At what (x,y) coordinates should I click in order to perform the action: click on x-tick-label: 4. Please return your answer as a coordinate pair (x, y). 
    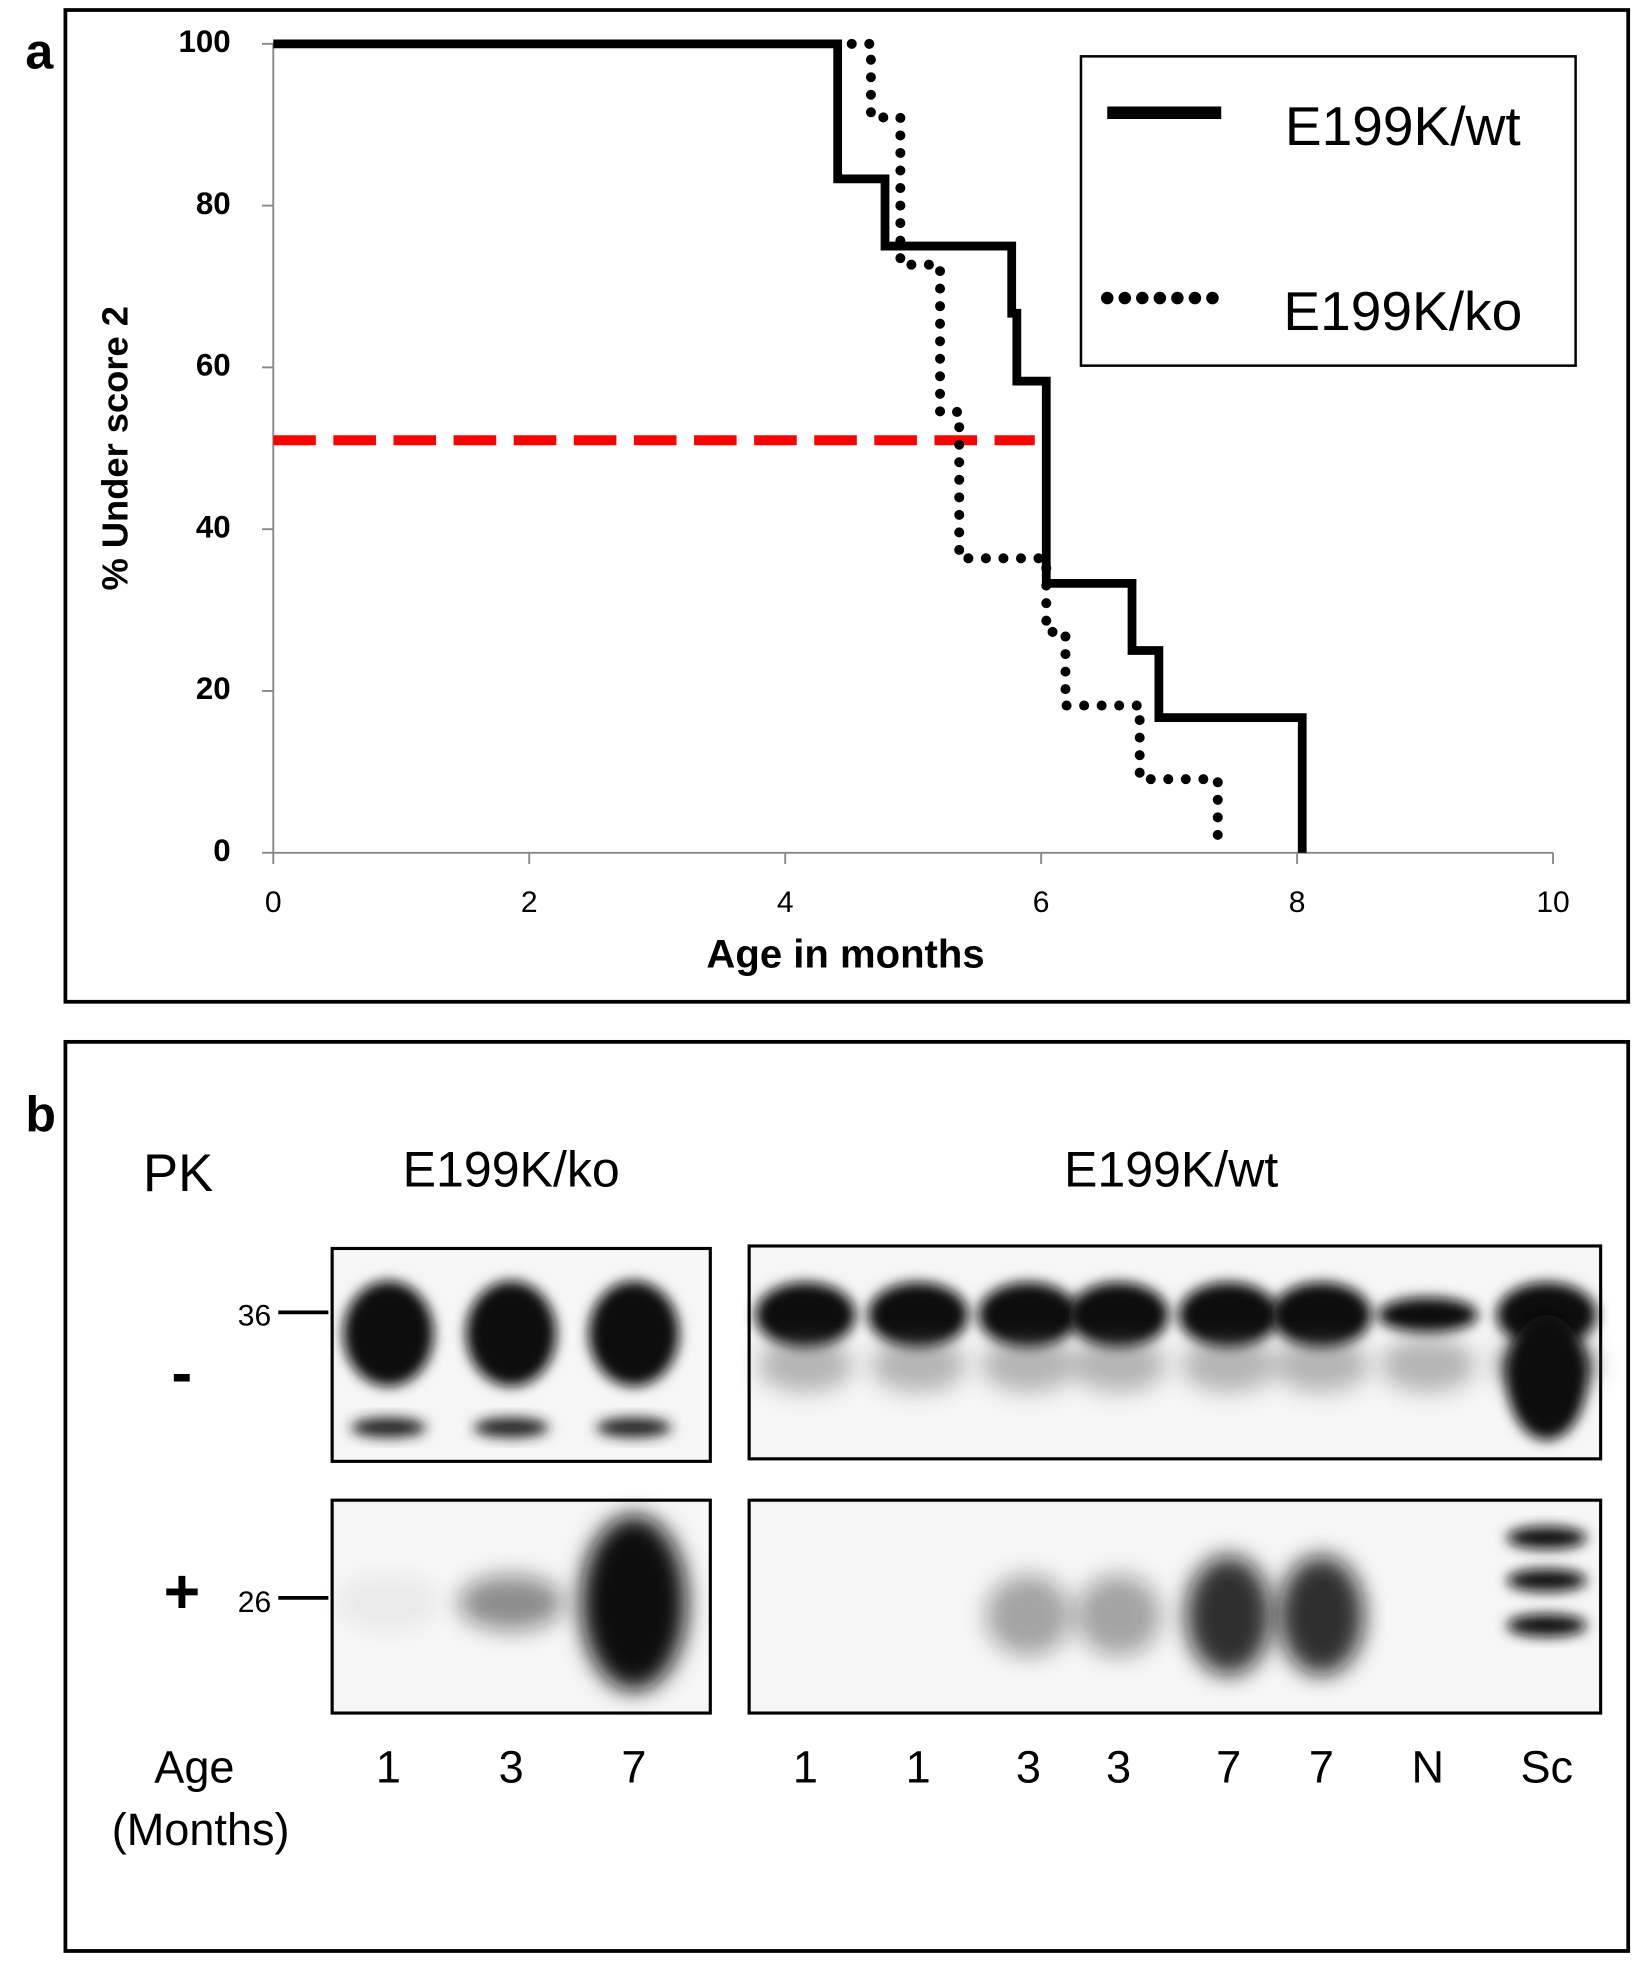
    Looking at the image, I should click on (785, 902).